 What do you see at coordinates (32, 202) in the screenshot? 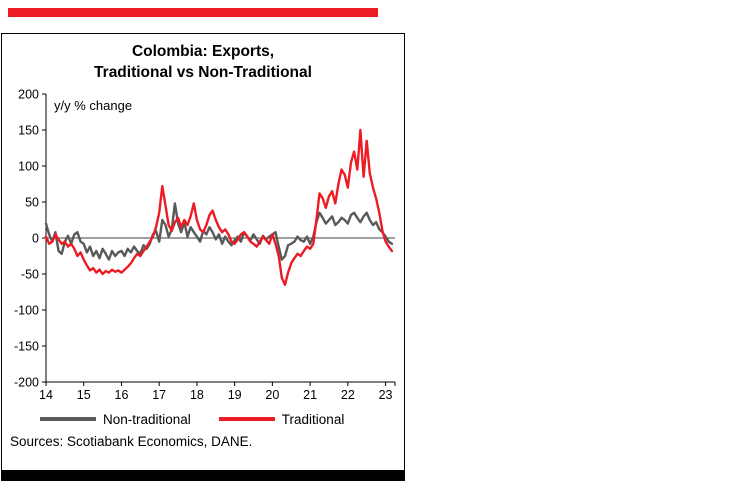
I see `svg-text: 50` at bounding box center [32, 202].